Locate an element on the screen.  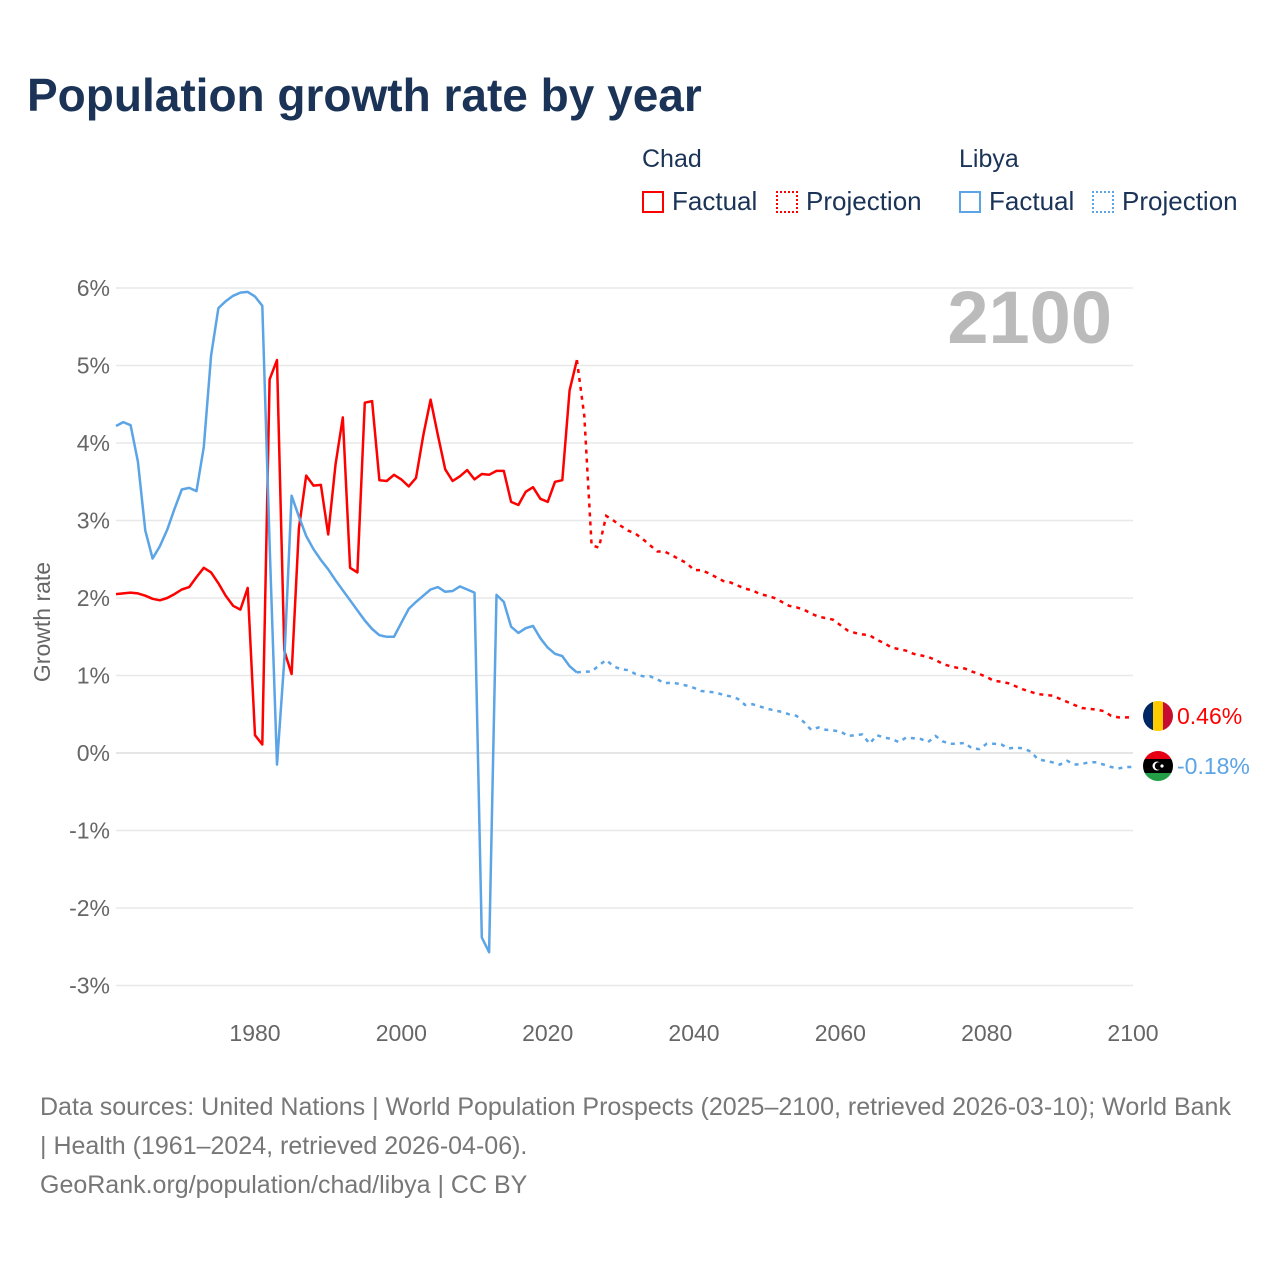
end-value-label: -0.18% is located at coordinates (1213, 766).